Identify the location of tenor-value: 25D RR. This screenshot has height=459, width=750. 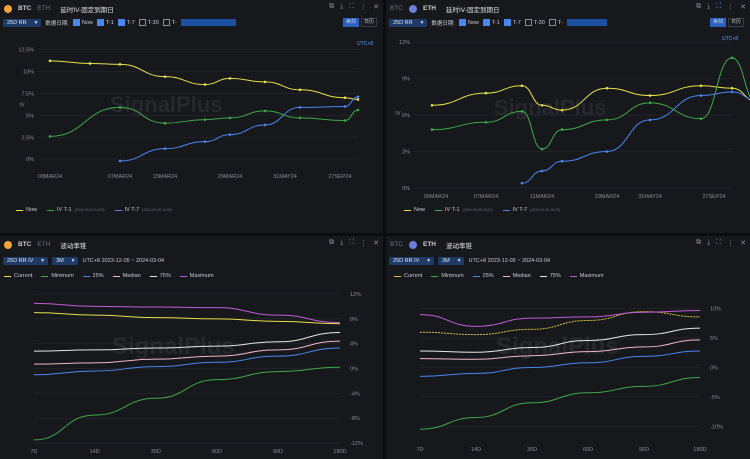
(17, 22).